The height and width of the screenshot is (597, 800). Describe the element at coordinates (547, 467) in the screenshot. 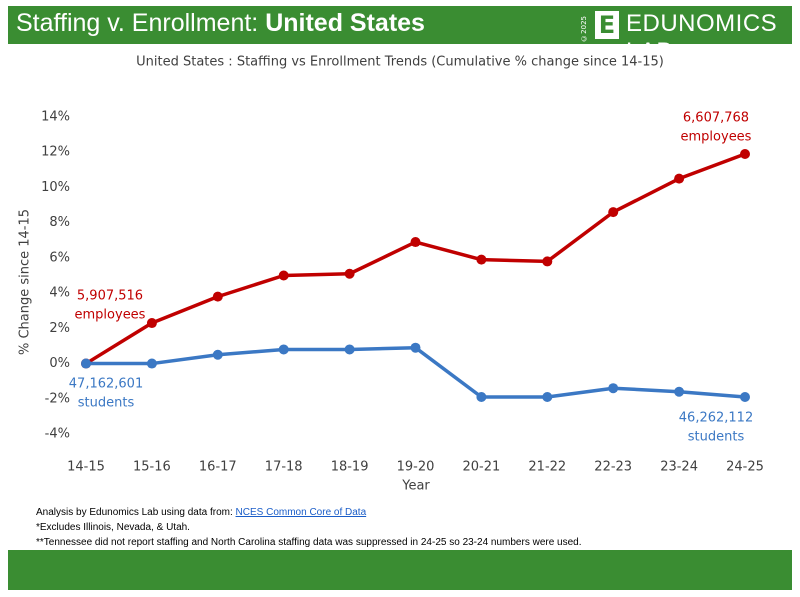

I see `x-tick-label: 21-22` at that location.